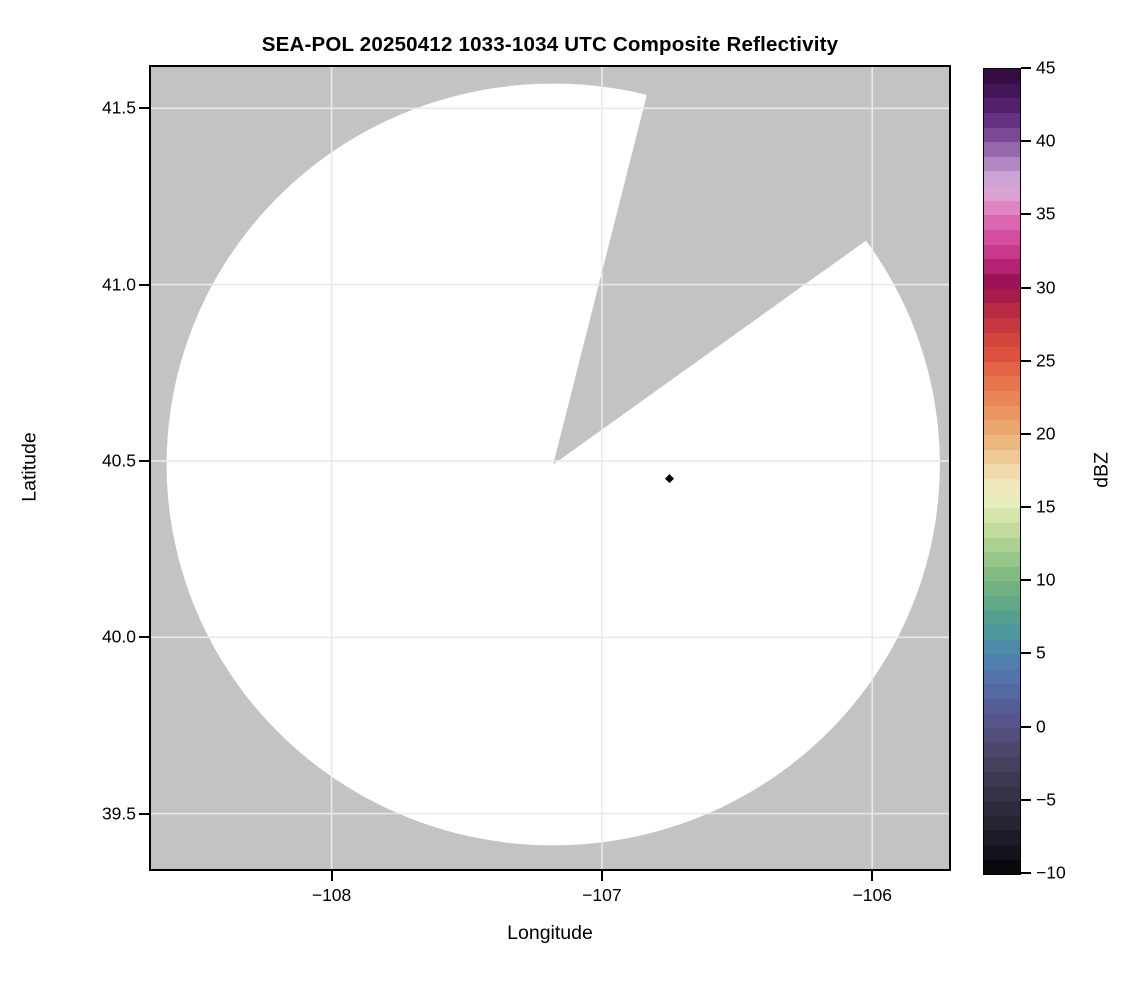 This screenshot has height=990, width=1146. Describe the element at coordinates (669, 479) in the screenshot. I see `radar-echo-point` at that location.